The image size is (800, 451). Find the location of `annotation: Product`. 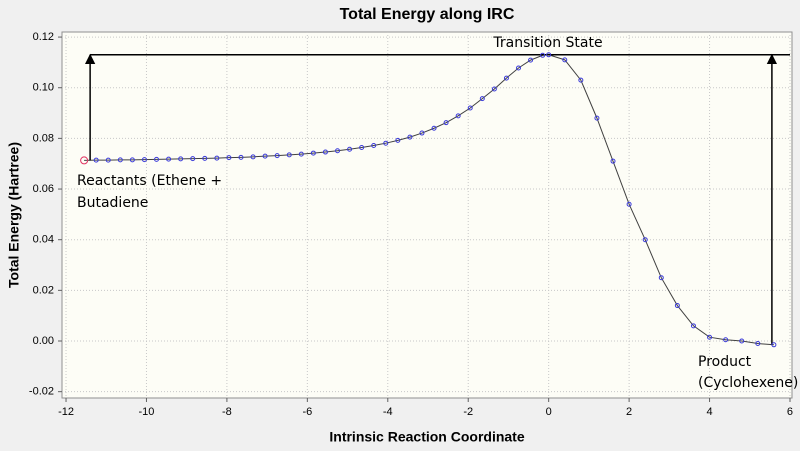

annotation: Product is located at coordinates (725, 362).